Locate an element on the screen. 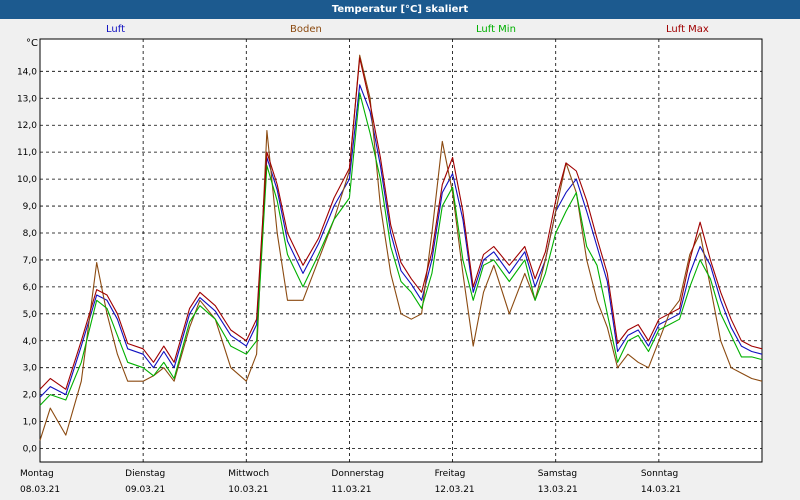  y-axis-unit: °C is located at coordinates (32, 43).